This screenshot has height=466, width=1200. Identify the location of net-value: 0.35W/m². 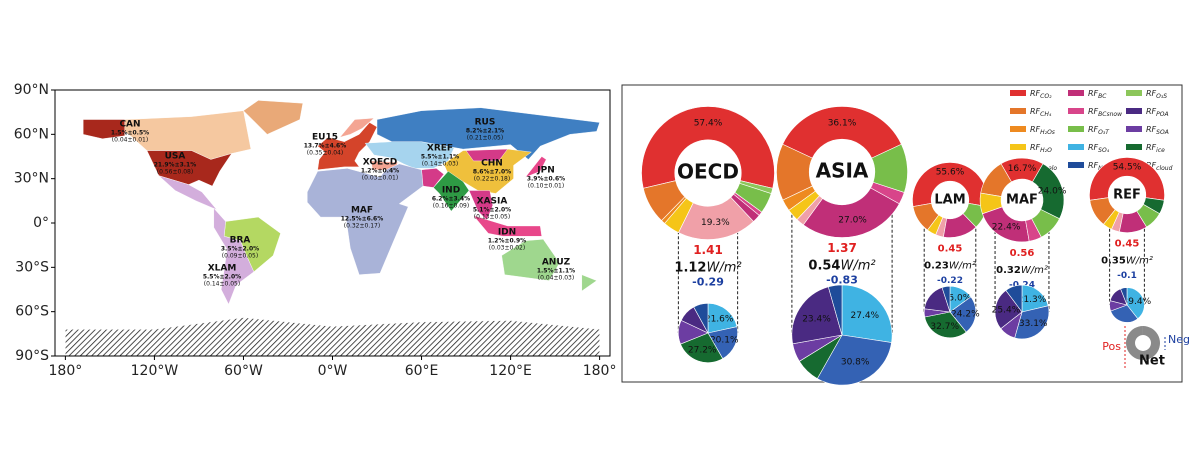
(1127, 261).